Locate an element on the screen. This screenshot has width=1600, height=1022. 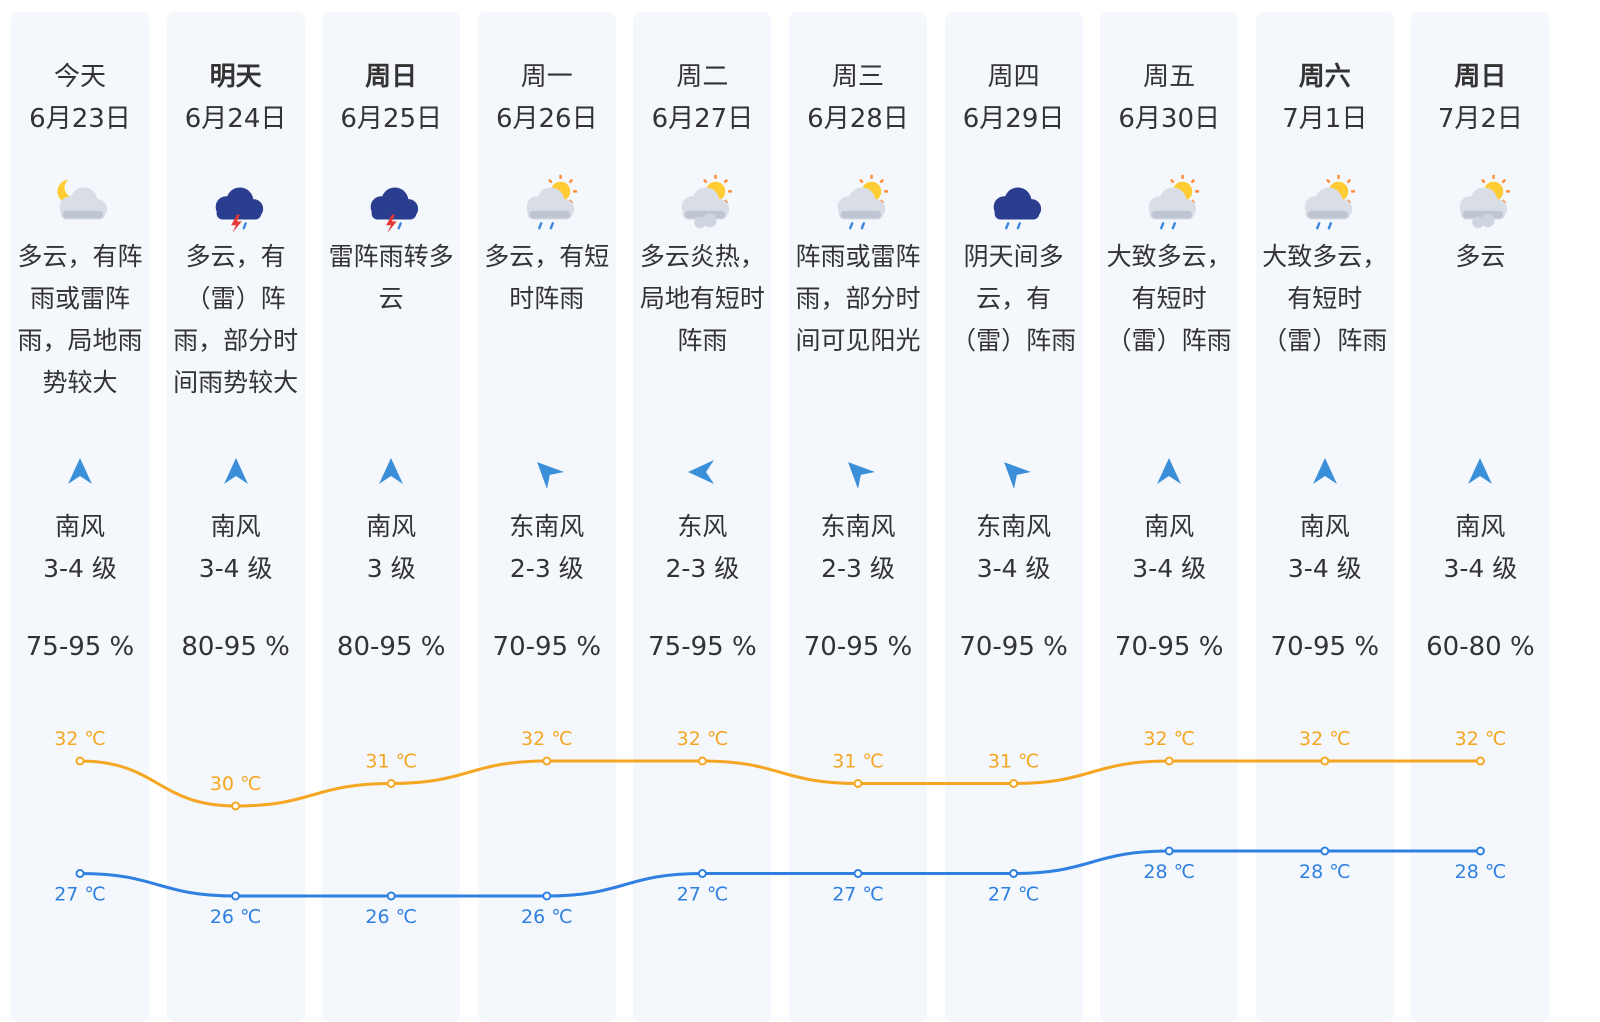
day-date: 6月25日 is located at coordinates (391, 119).